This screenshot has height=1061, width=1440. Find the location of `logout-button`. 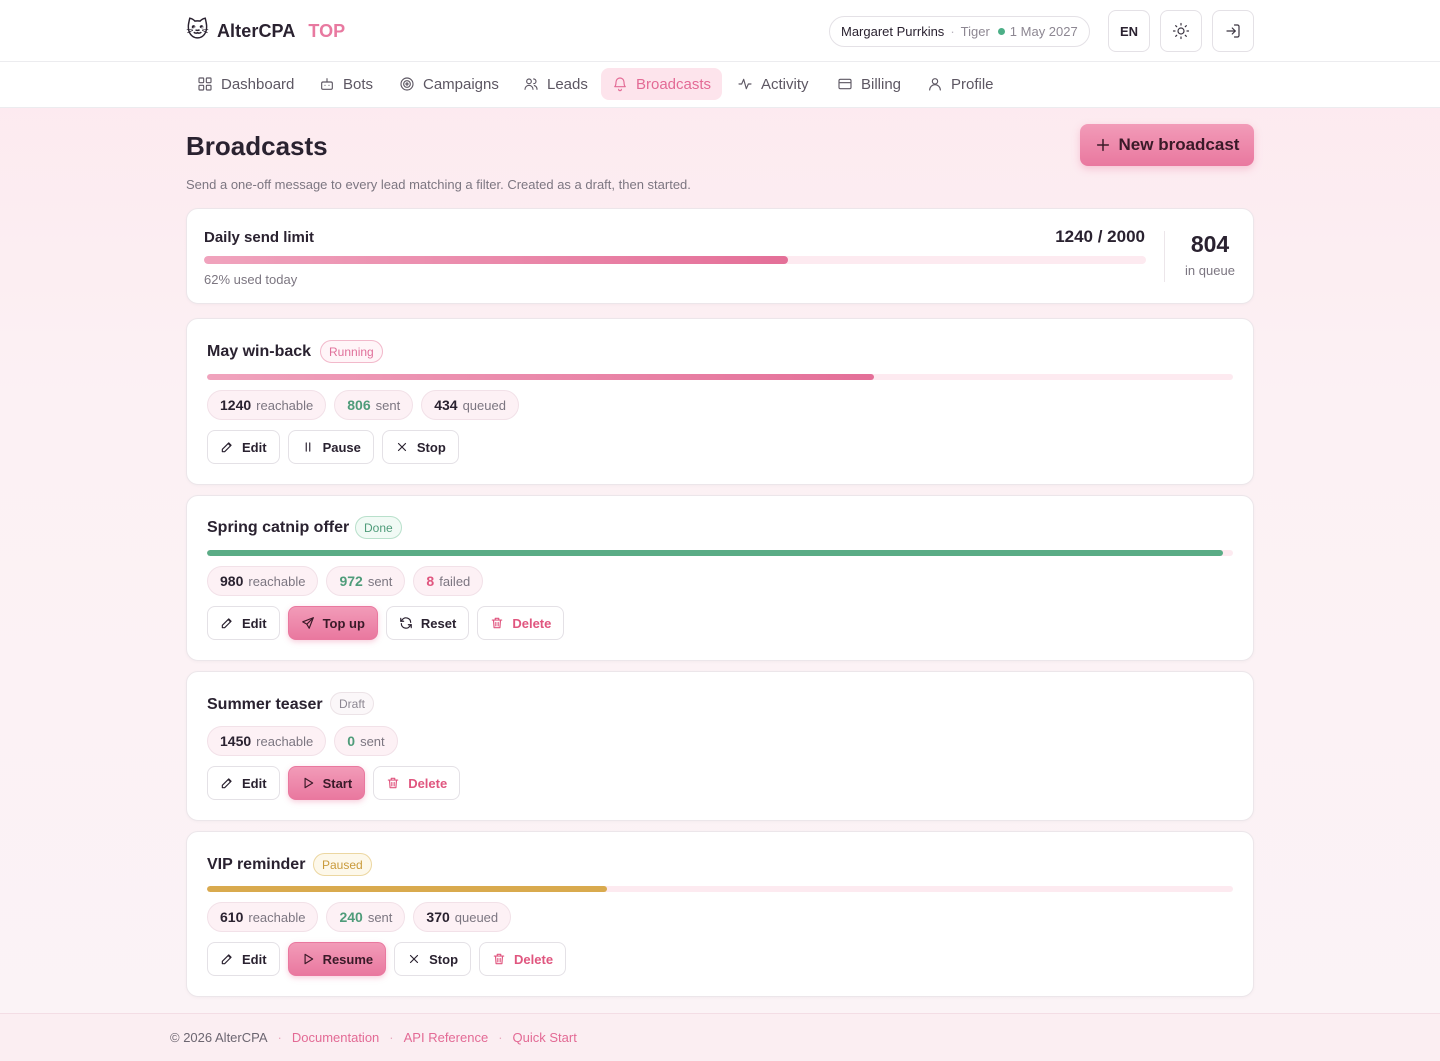

logout-button is located at coordinates (1233, 31).